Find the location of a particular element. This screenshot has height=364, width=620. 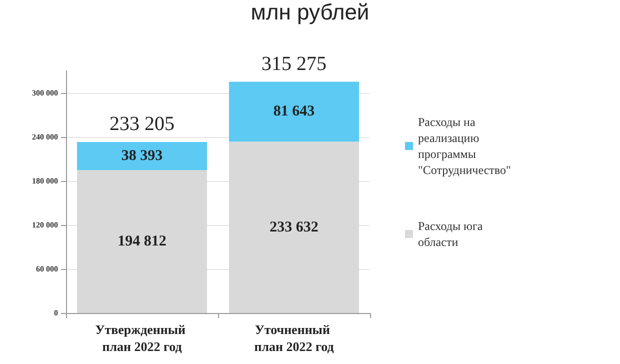

y-tick-label: 0 is located at coordinates (56, 313).